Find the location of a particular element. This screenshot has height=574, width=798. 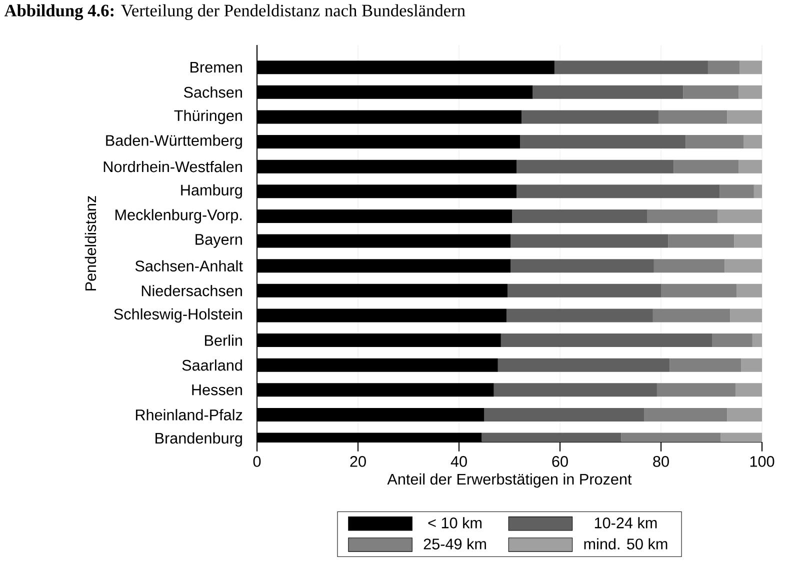

y-tick-label: Sachsen-Anhalt is located at coordinates (189, 266).